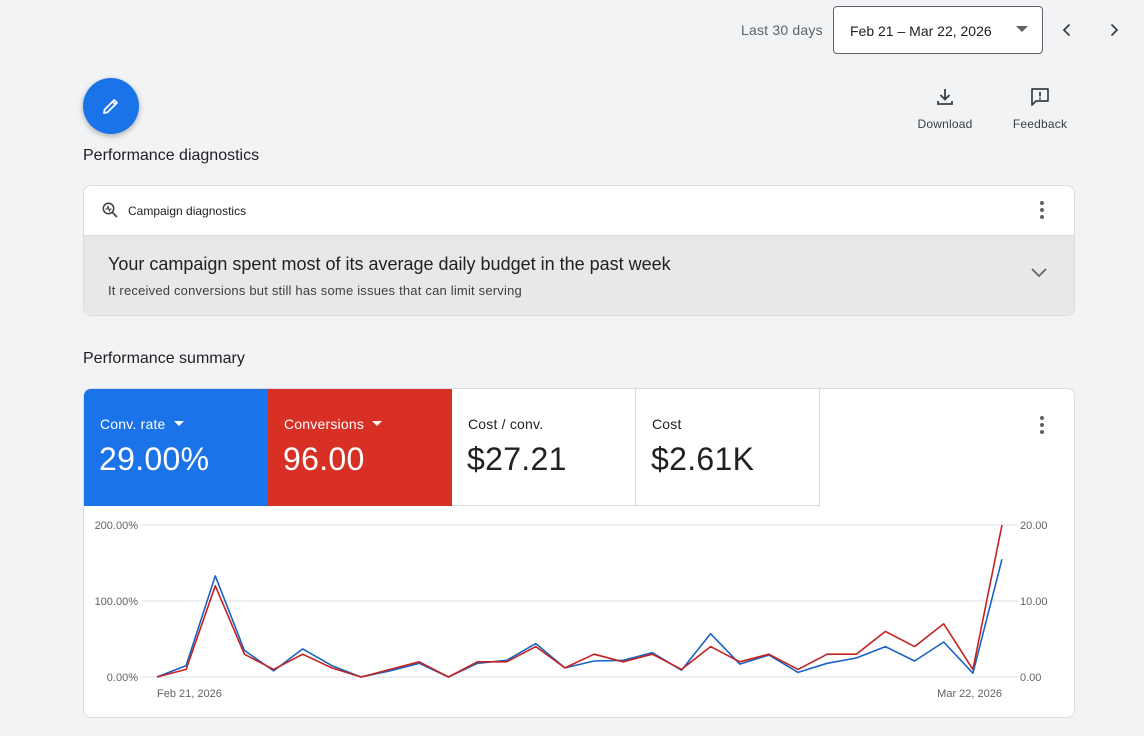 The height and width of the screenshot is (736, 1144). I want to click on diagnostics-more-options-icon, so click(1042, 210).